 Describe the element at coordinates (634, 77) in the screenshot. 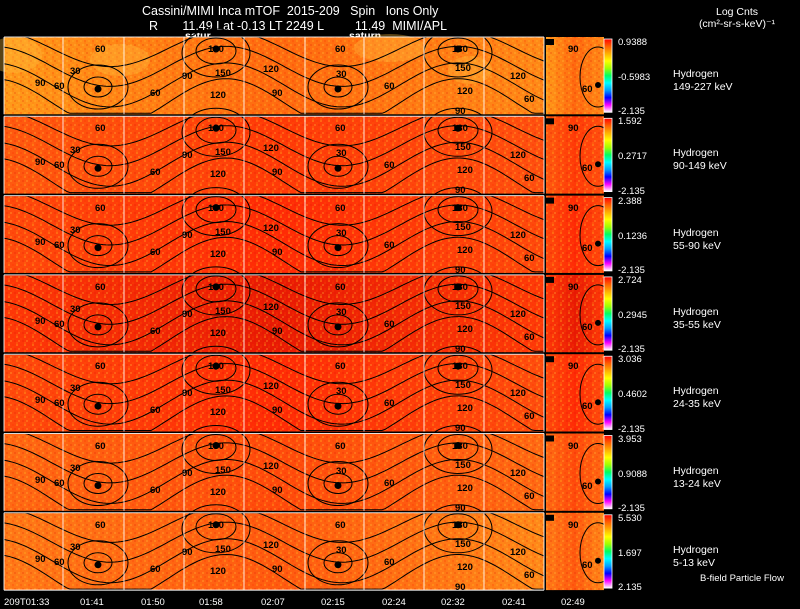

I see `colorbar-tick: -0.5983` at that location.